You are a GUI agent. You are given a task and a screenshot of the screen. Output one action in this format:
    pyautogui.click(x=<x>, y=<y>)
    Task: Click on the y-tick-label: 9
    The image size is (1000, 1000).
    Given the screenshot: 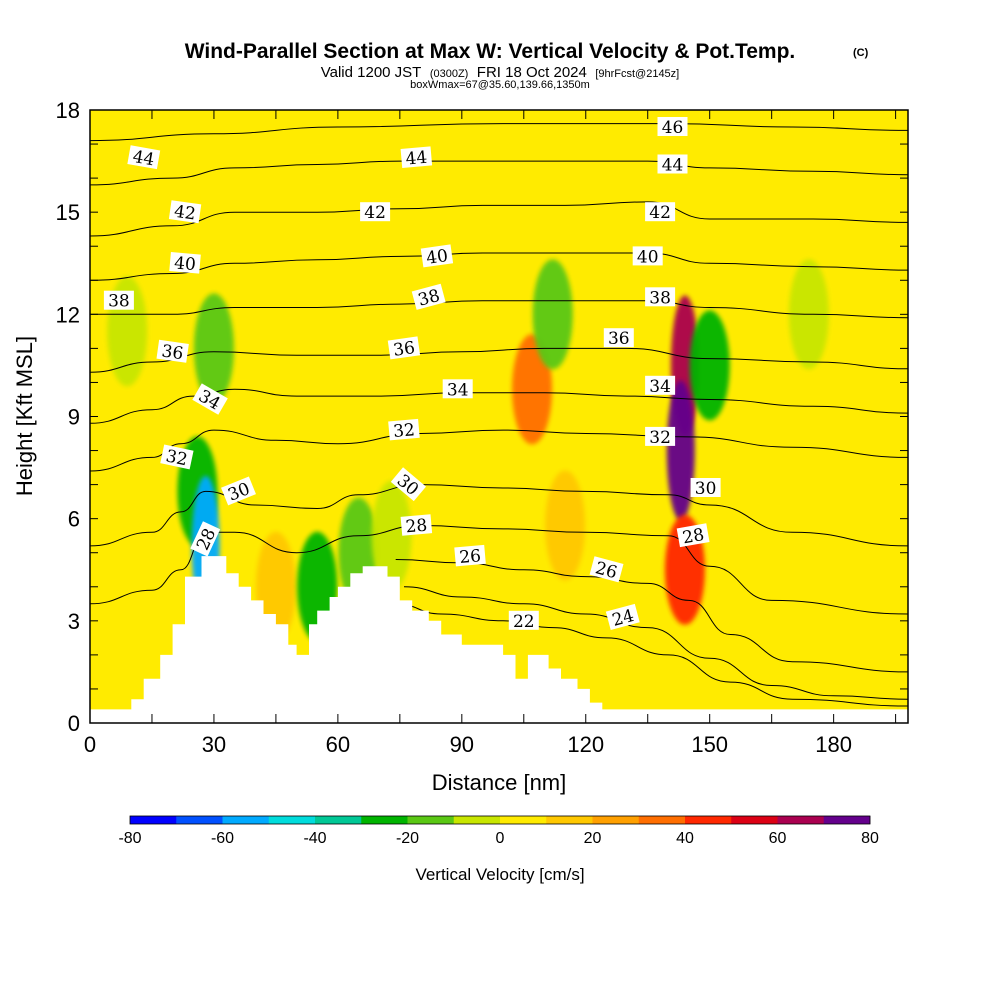 What is the action you would take?
    pyautogui.click(x=74, y=417)
    